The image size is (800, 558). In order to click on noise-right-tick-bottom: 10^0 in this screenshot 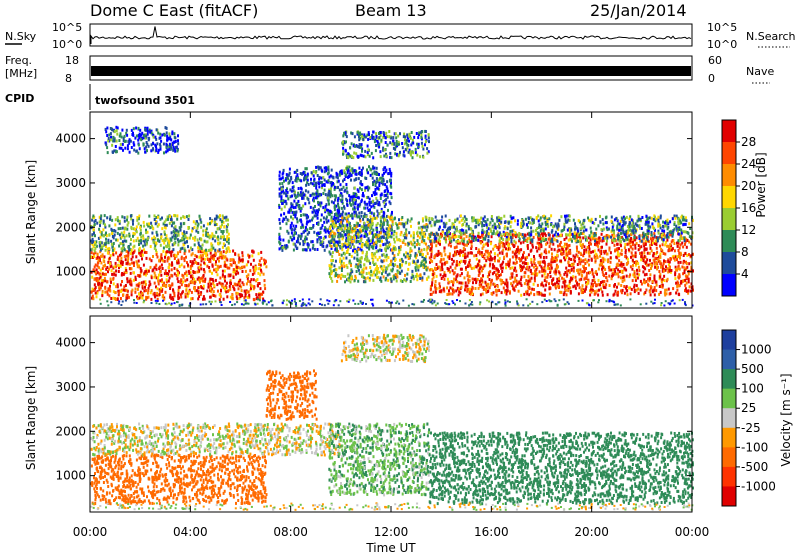, I will do `click(722, 44)`.